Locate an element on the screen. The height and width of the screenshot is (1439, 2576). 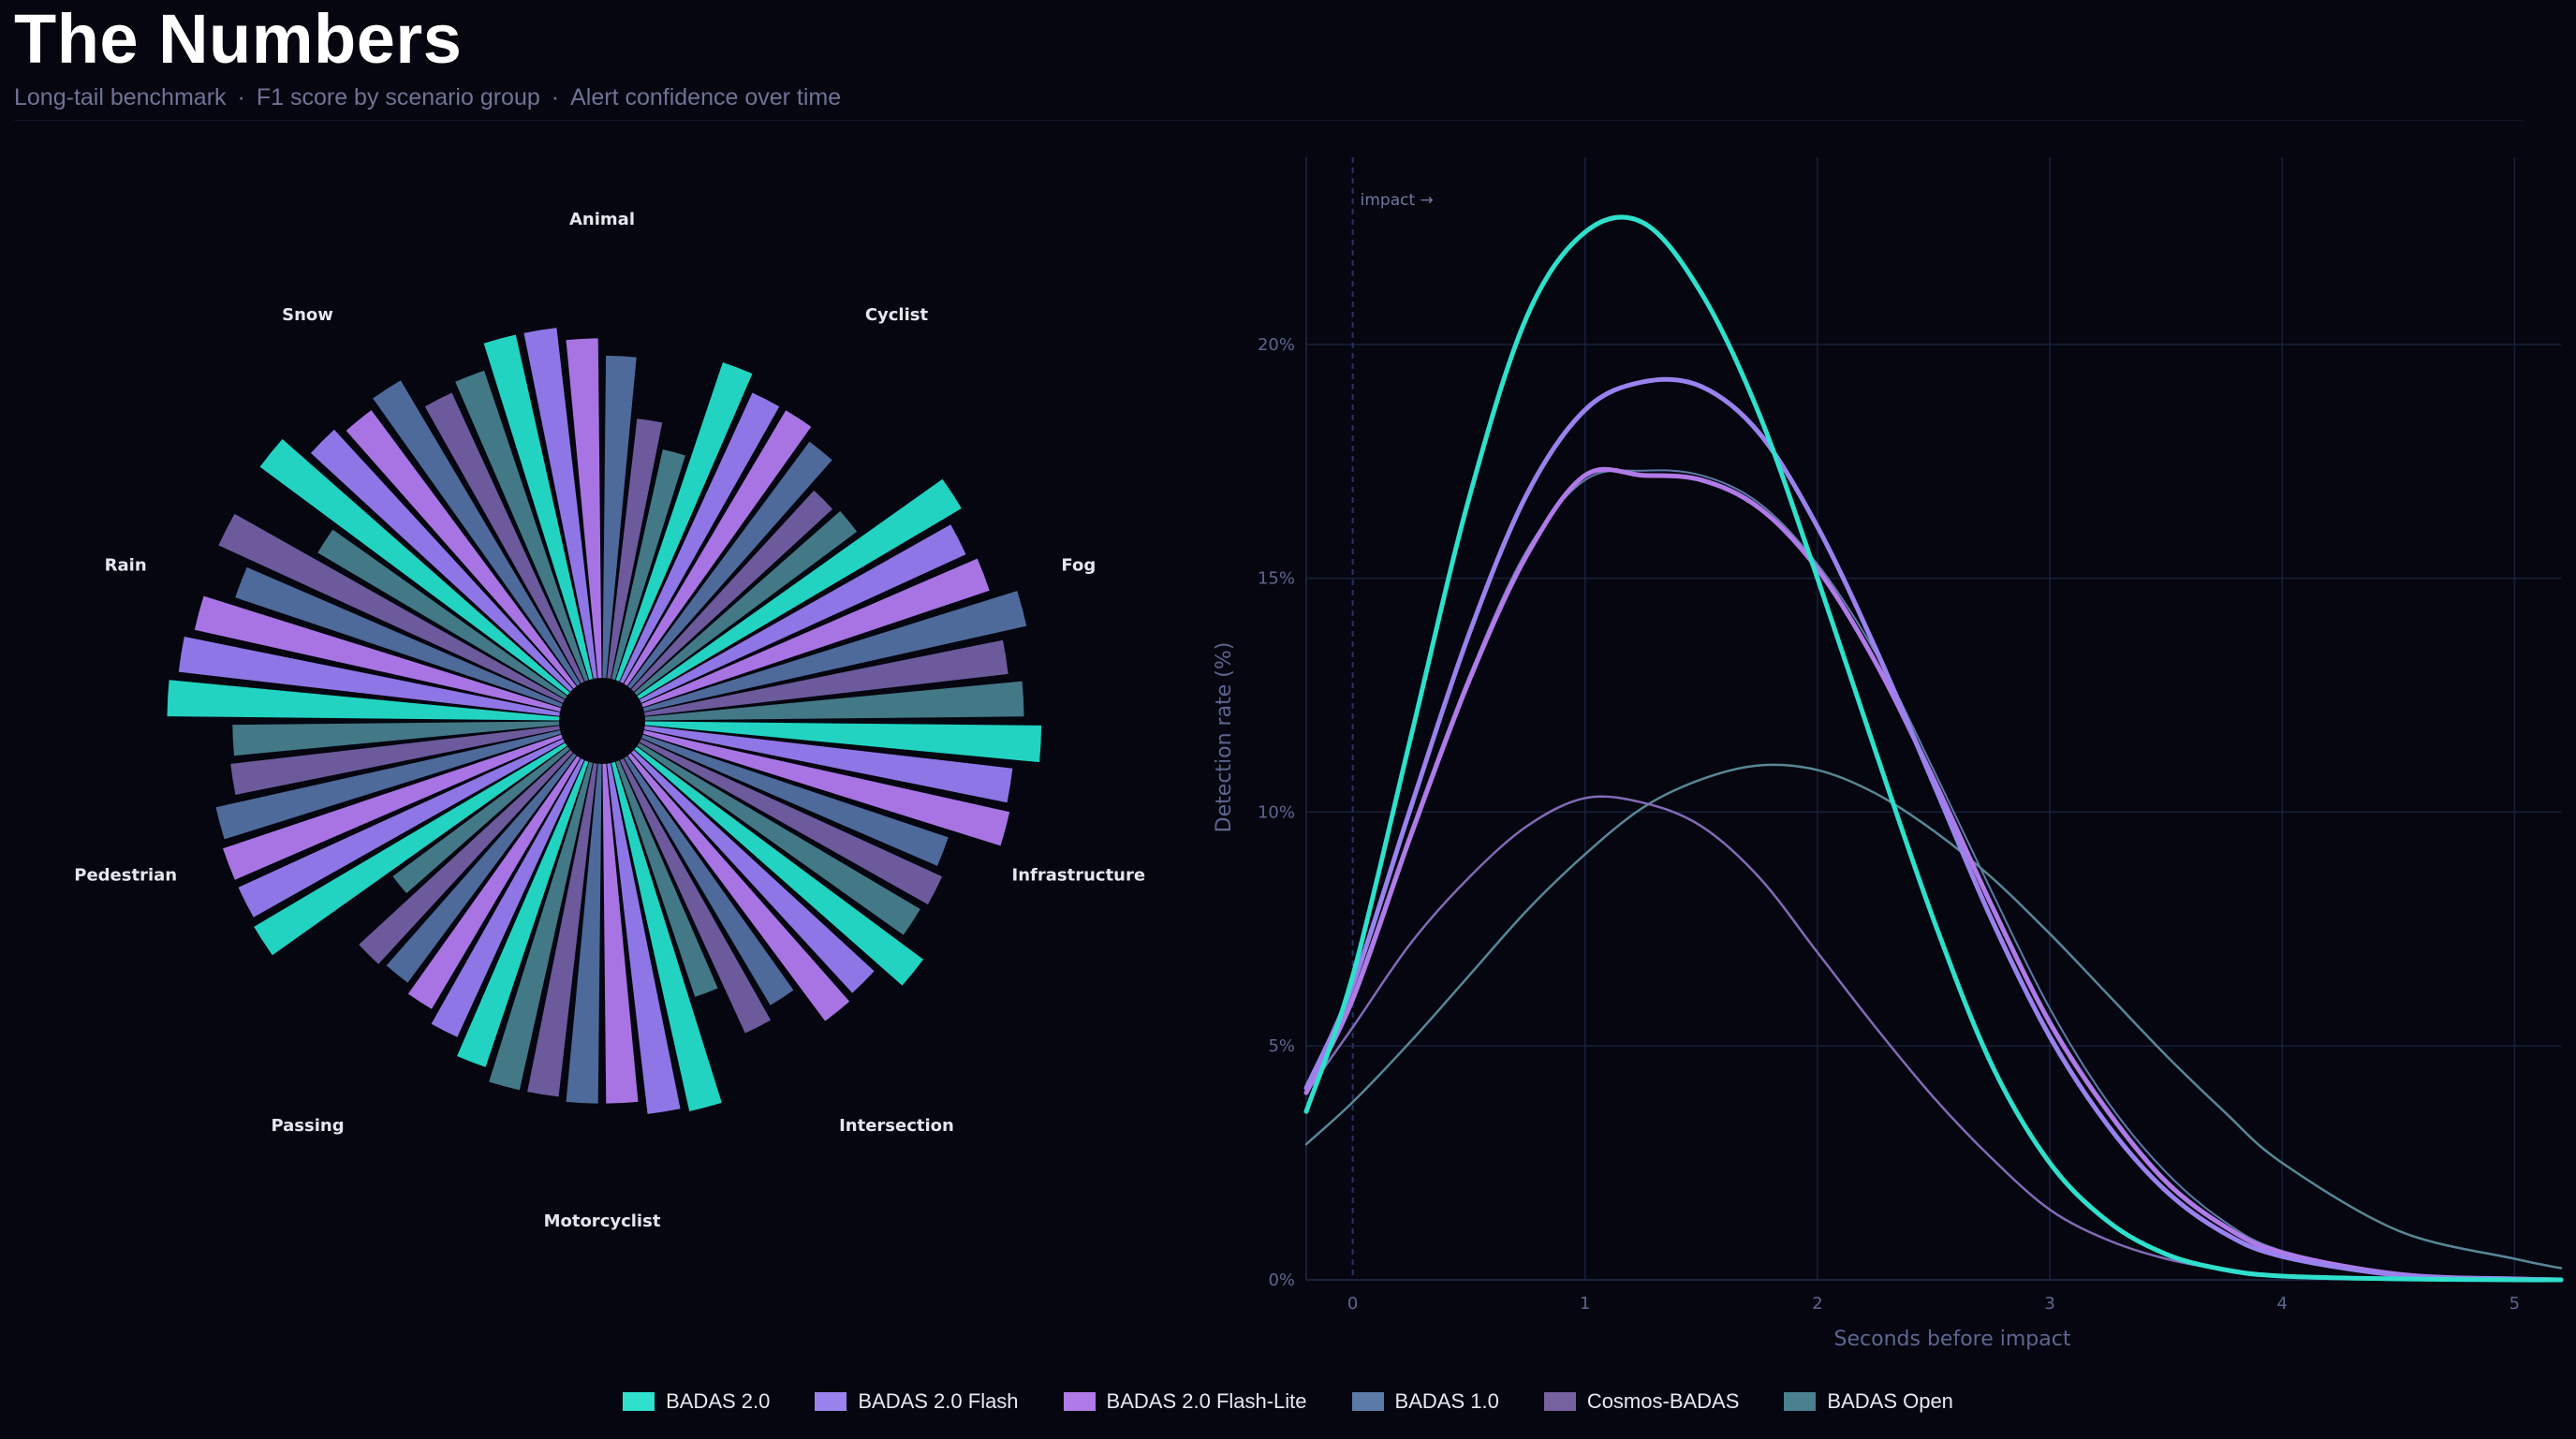
bar-fog-badas-2-0-flash is located at coordinates (803, 613).